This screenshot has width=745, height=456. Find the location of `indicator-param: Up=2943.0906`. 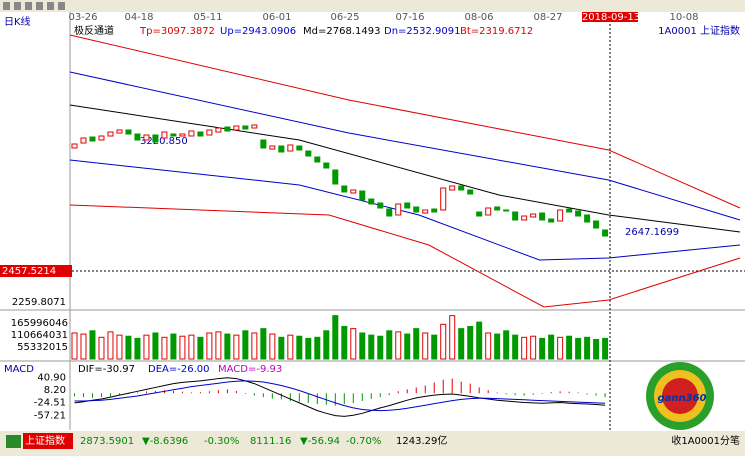

indicator-param: Up=2943.0906 is located at coordinates (258, 31).